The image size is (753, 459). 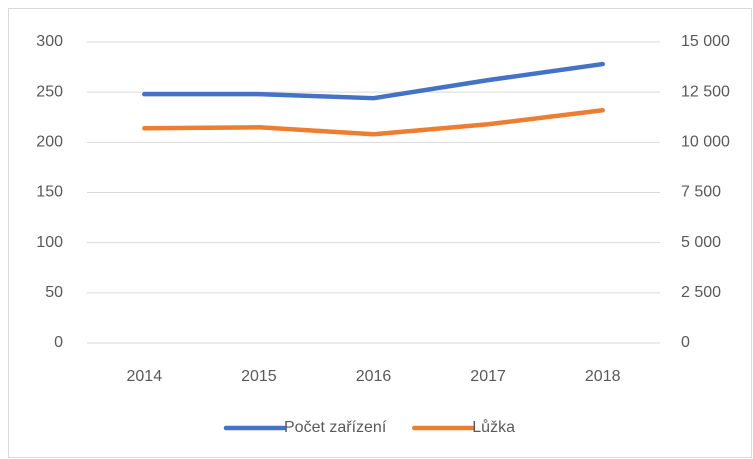 I want to click on x-tick-label: 2017, so click(x=488, y=376).